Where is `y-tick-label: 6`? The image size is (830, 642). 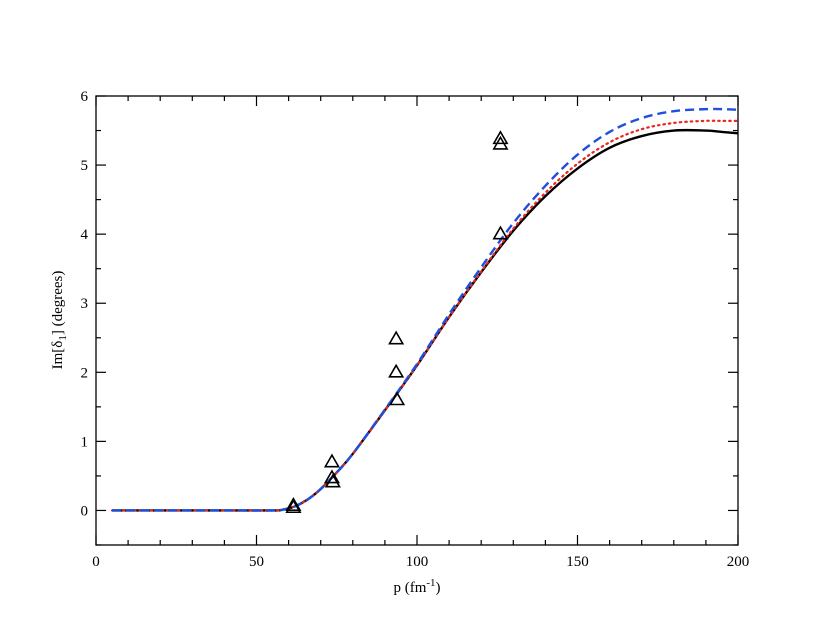 y-tick-label: 6 is located at coordinates (85, 97).